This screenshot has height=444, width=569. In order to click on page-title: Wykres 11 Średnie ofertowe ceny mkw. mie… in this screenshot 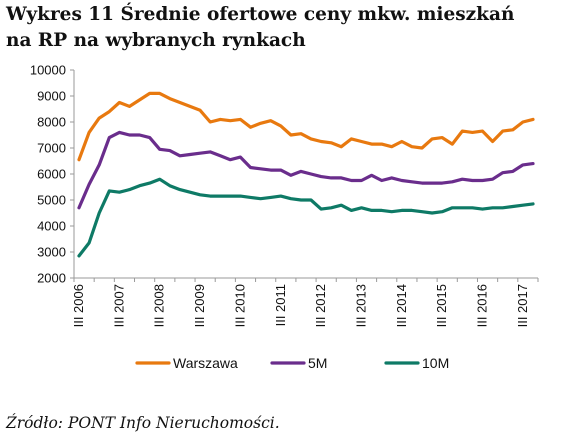, I will do `click(260, 27)`.